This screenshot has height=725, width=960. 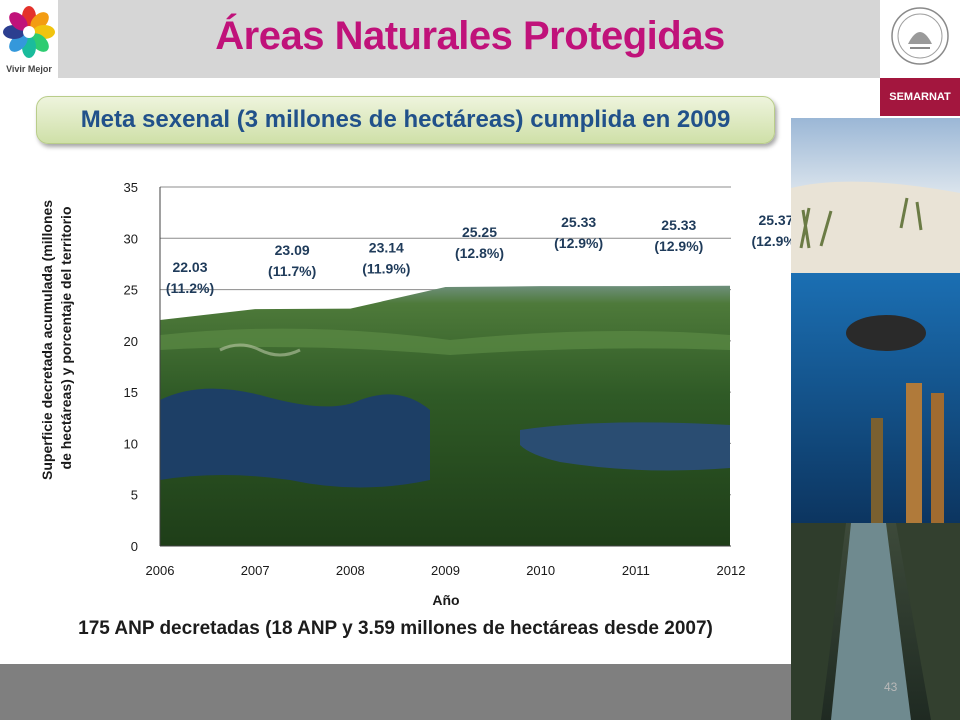 I want to click on y-tick-label: 10, so click(x=131, y=443).